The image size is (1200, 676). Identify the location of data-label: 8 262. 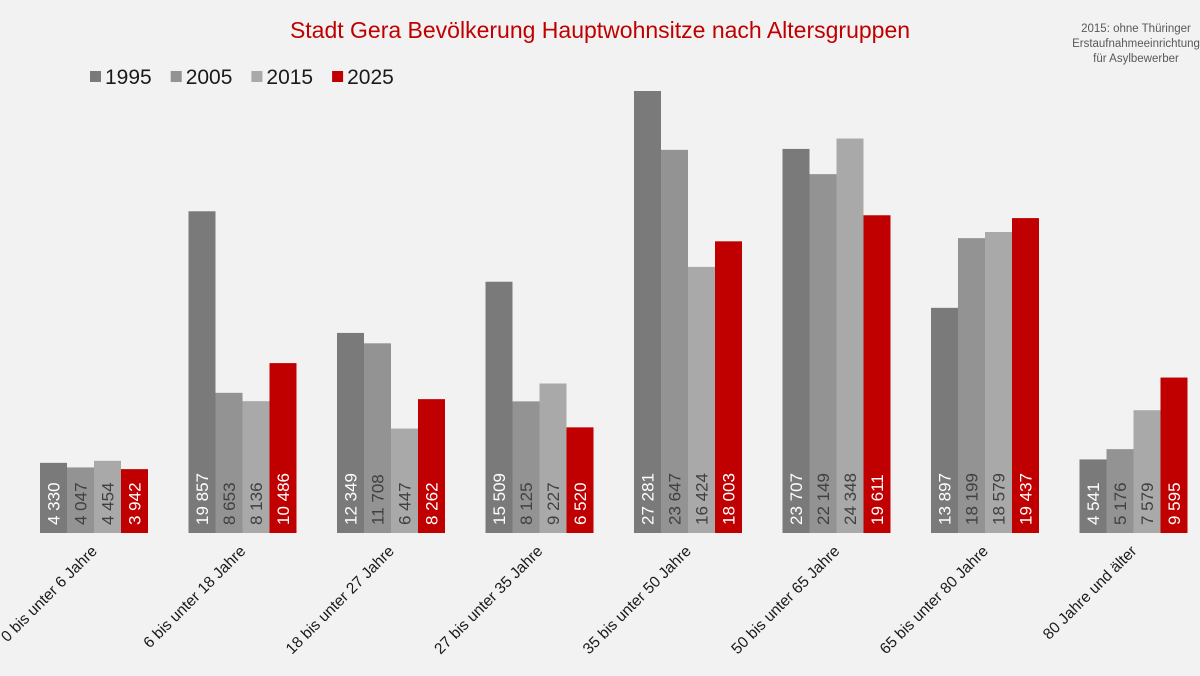
(432, 503).